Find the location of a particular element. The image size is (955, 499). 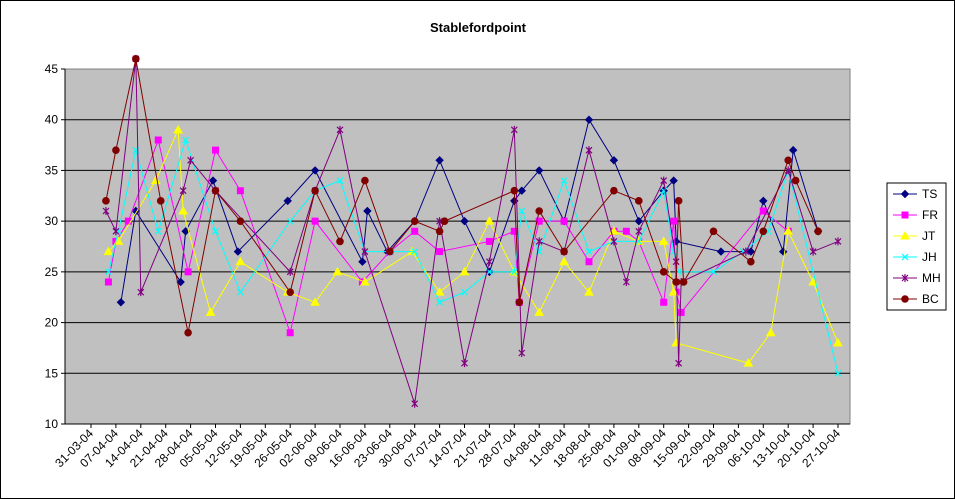

legend-item-mh: MH is located at coordinates (917, 278).